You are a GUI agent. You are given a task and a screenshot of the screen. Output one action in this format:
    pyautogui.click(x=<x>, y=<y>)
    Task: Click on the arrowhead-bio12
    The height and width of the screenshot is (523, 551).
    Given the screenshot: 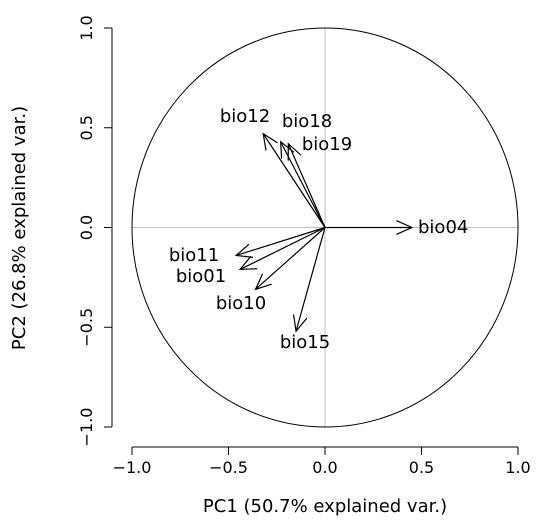 What is the action you would take?
    pyautogui.click(x=270, y=141)
    